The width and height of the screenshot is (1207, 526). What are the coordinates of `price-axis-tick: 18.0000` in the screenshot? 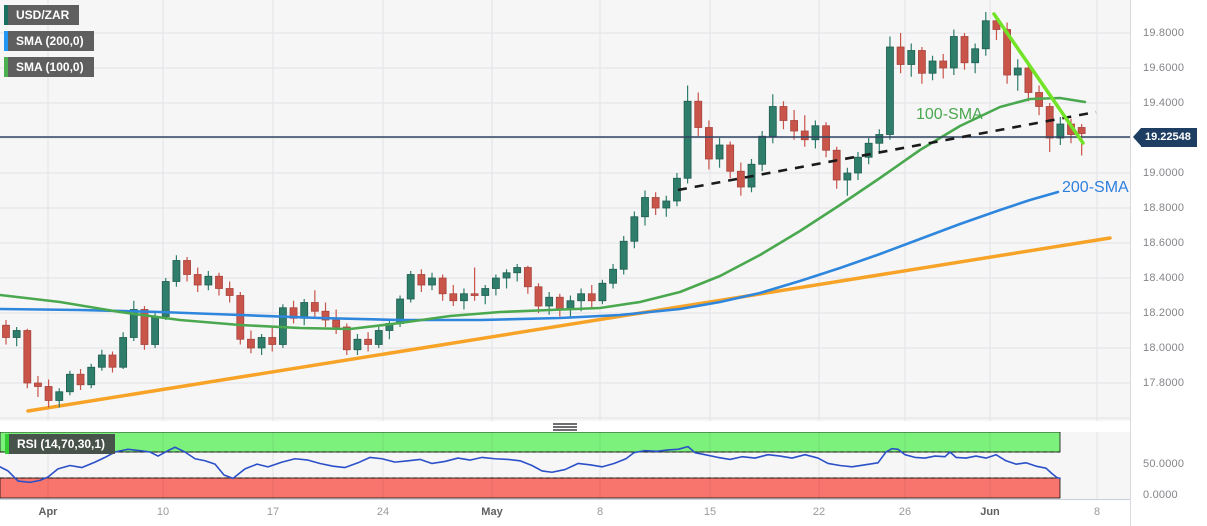 It's located at (1164, 348).